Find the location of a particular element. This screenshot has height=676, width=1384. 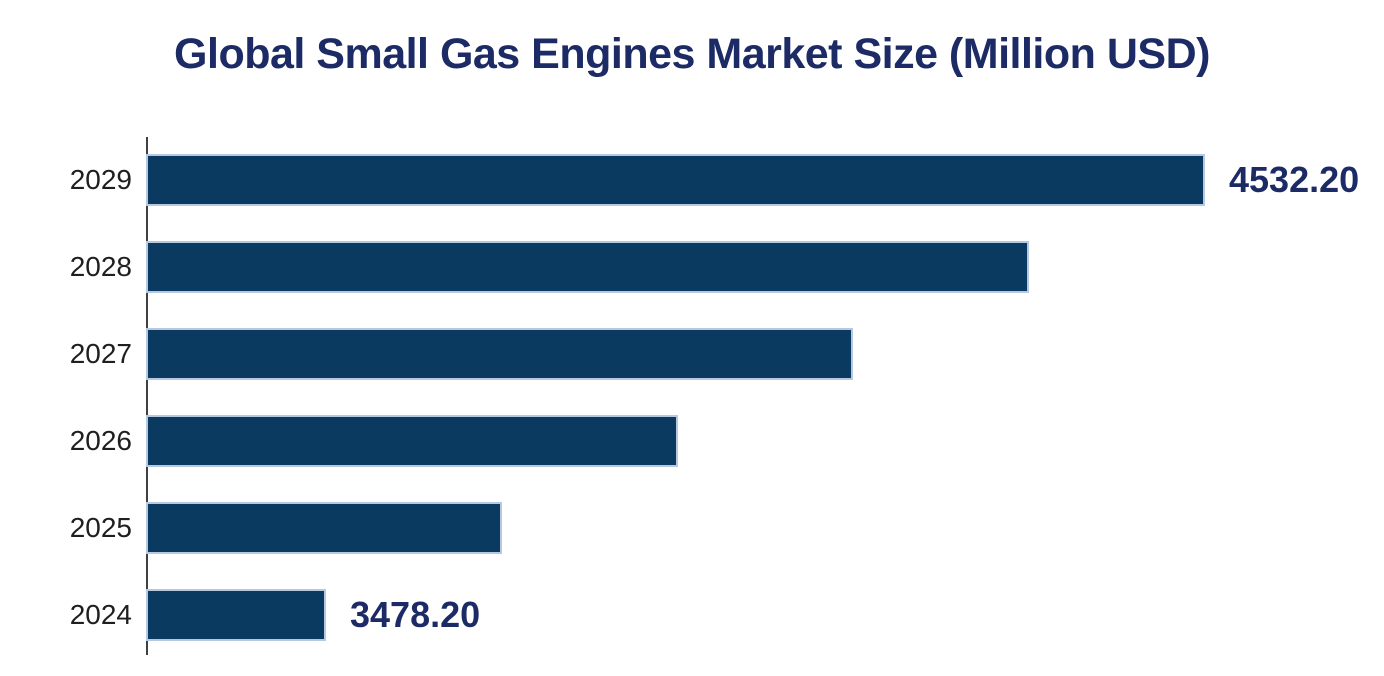

value-label-2024: 3478.20 is located at coordinates (415, 614).